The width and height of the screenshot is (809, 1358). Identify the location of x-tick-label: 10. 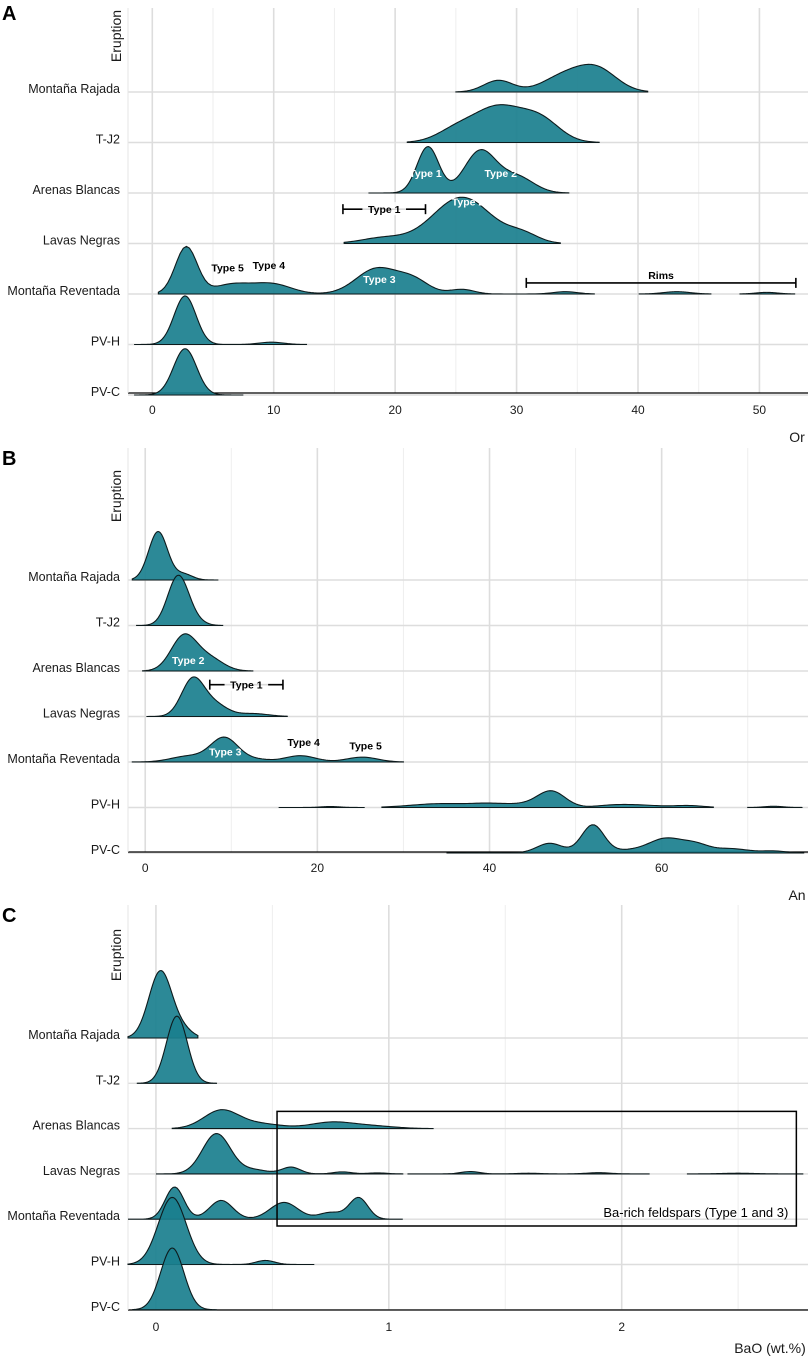
(274, 410).